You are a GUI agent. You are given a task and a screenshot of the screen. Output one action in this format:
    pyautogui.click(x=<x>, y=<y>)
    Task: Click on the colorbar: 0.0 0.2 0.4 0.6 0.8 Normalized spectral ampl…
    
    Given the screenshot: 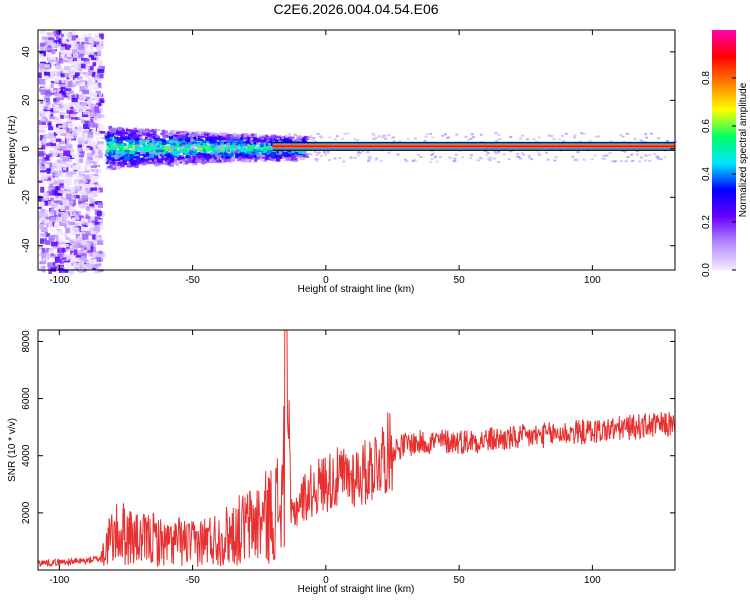 What is the action you would take?
    pyautogui.click(x=725, y=153)
    